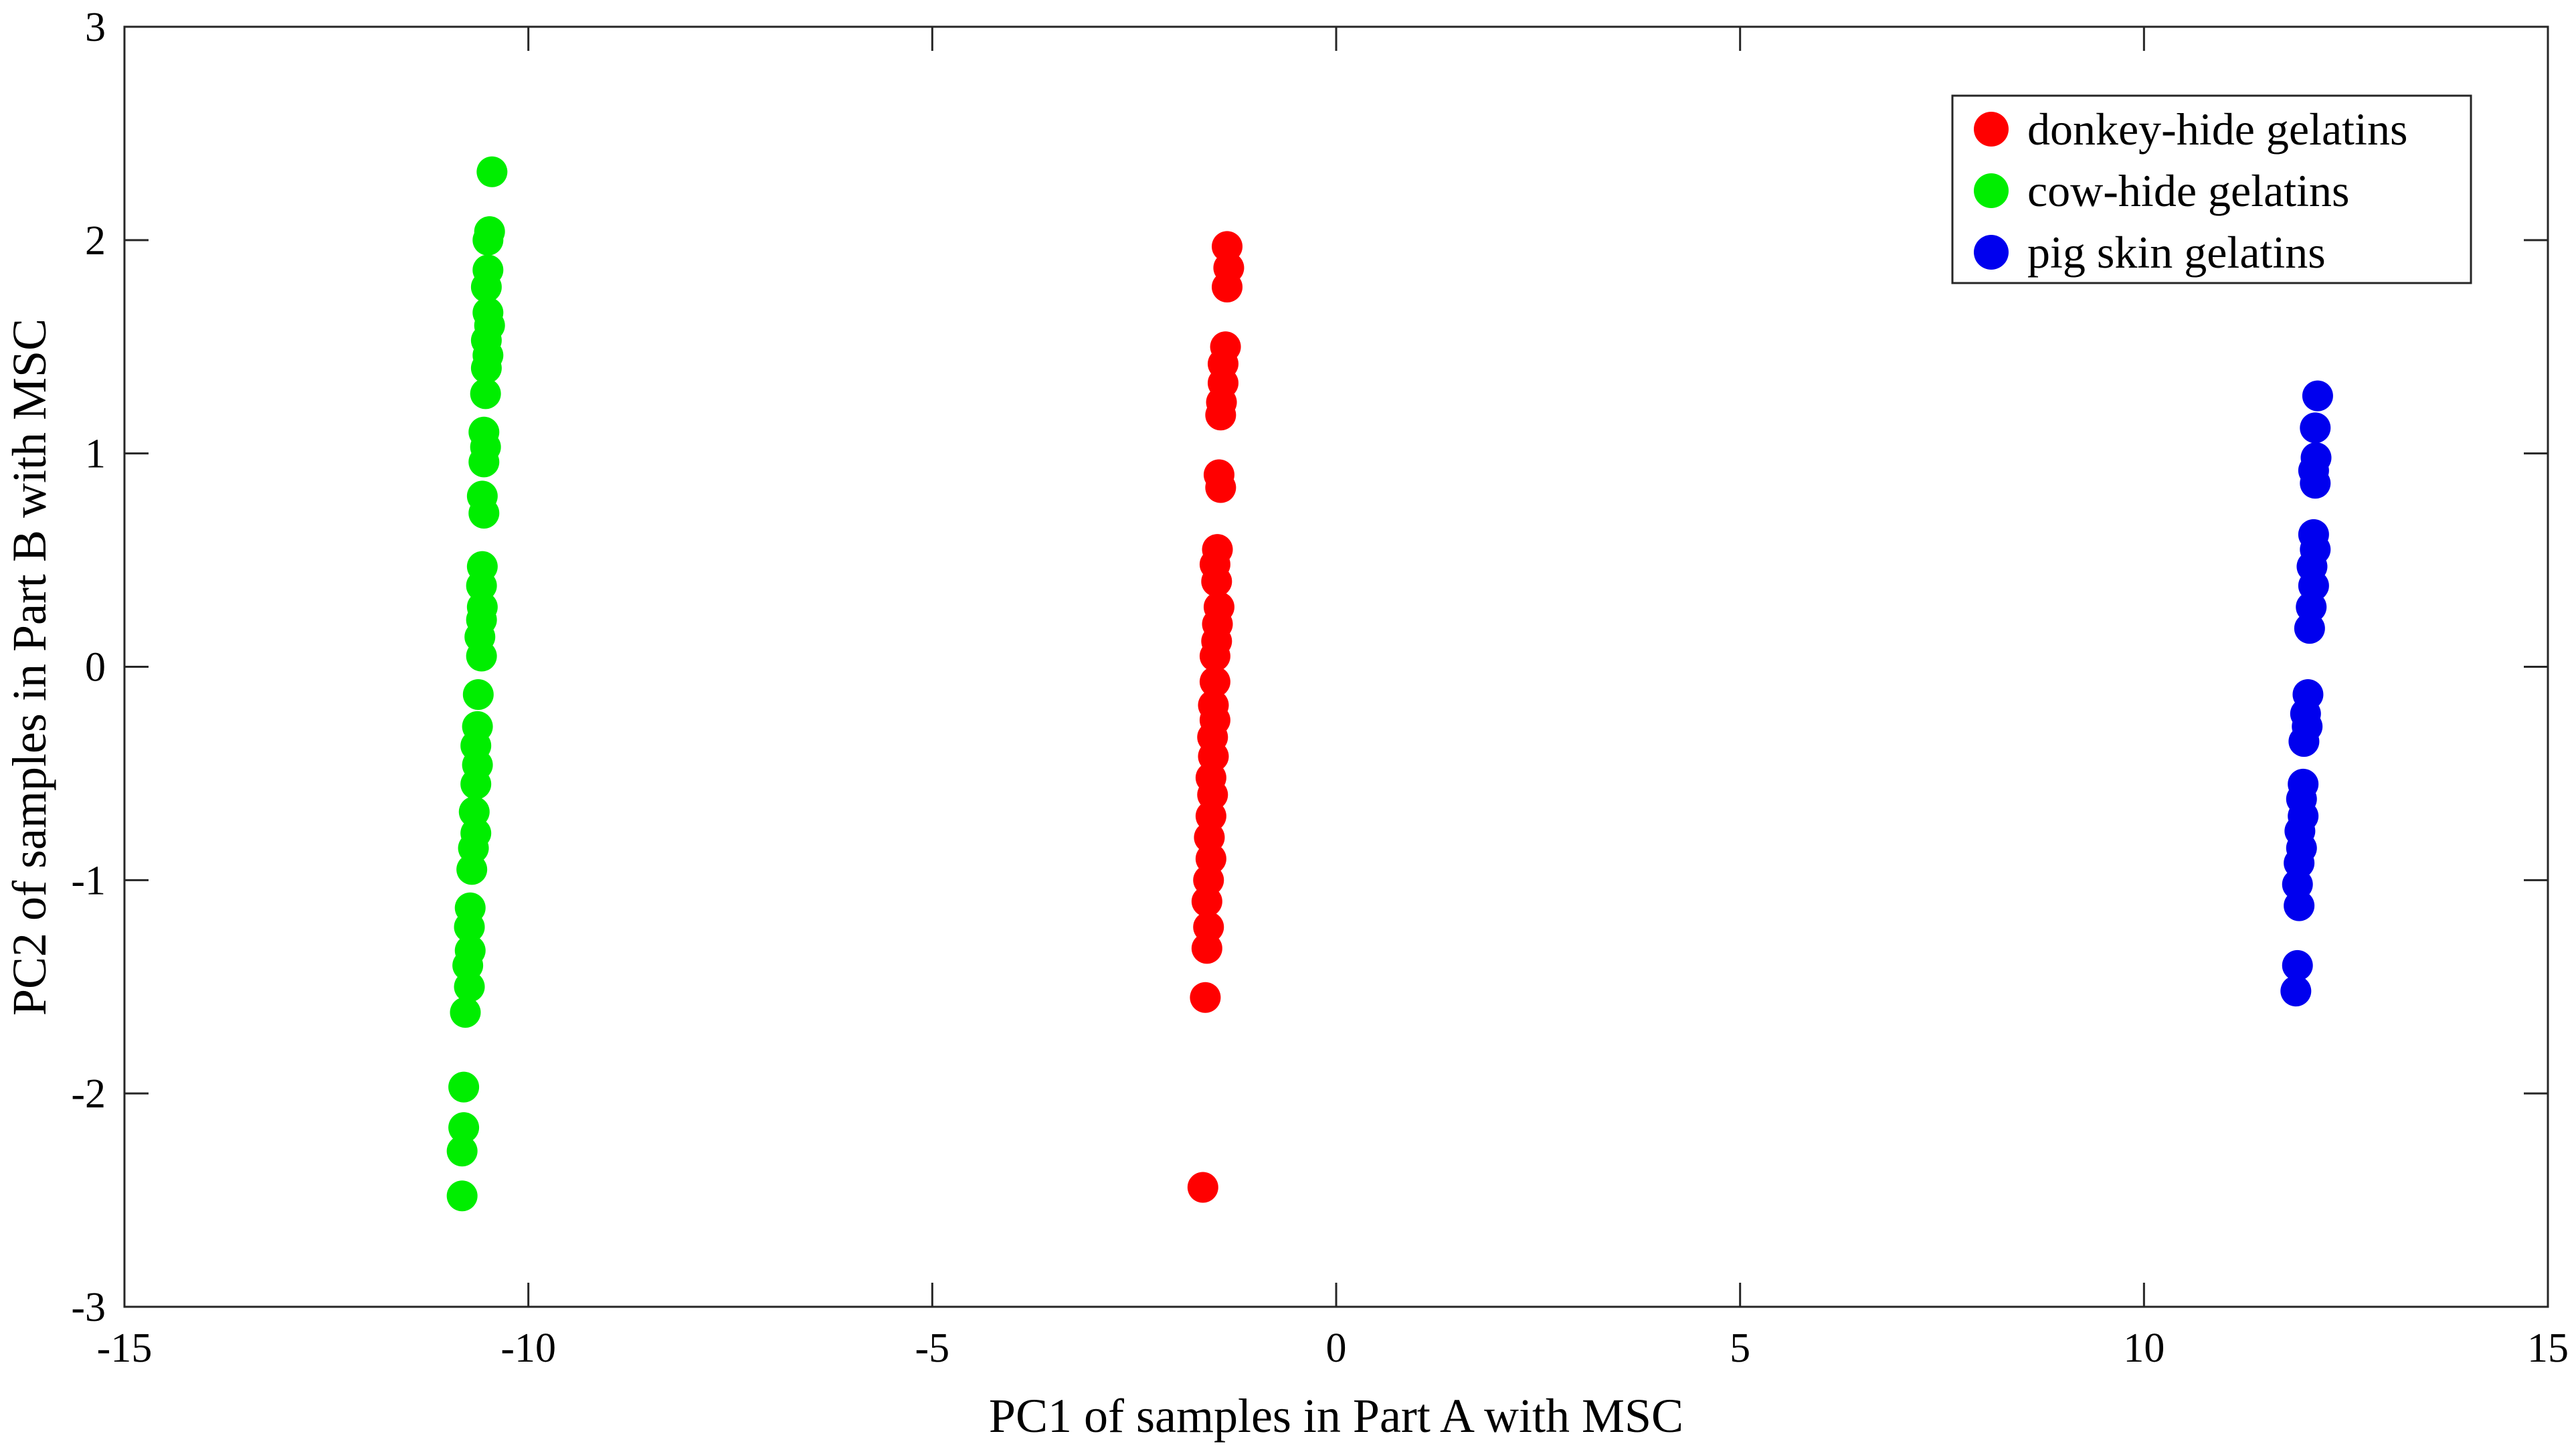 This screenshot has height=1452, width=2576. Describe the element at coordinates (2306, 693) in the screenshot. I see `series-pig-skin` at that location.